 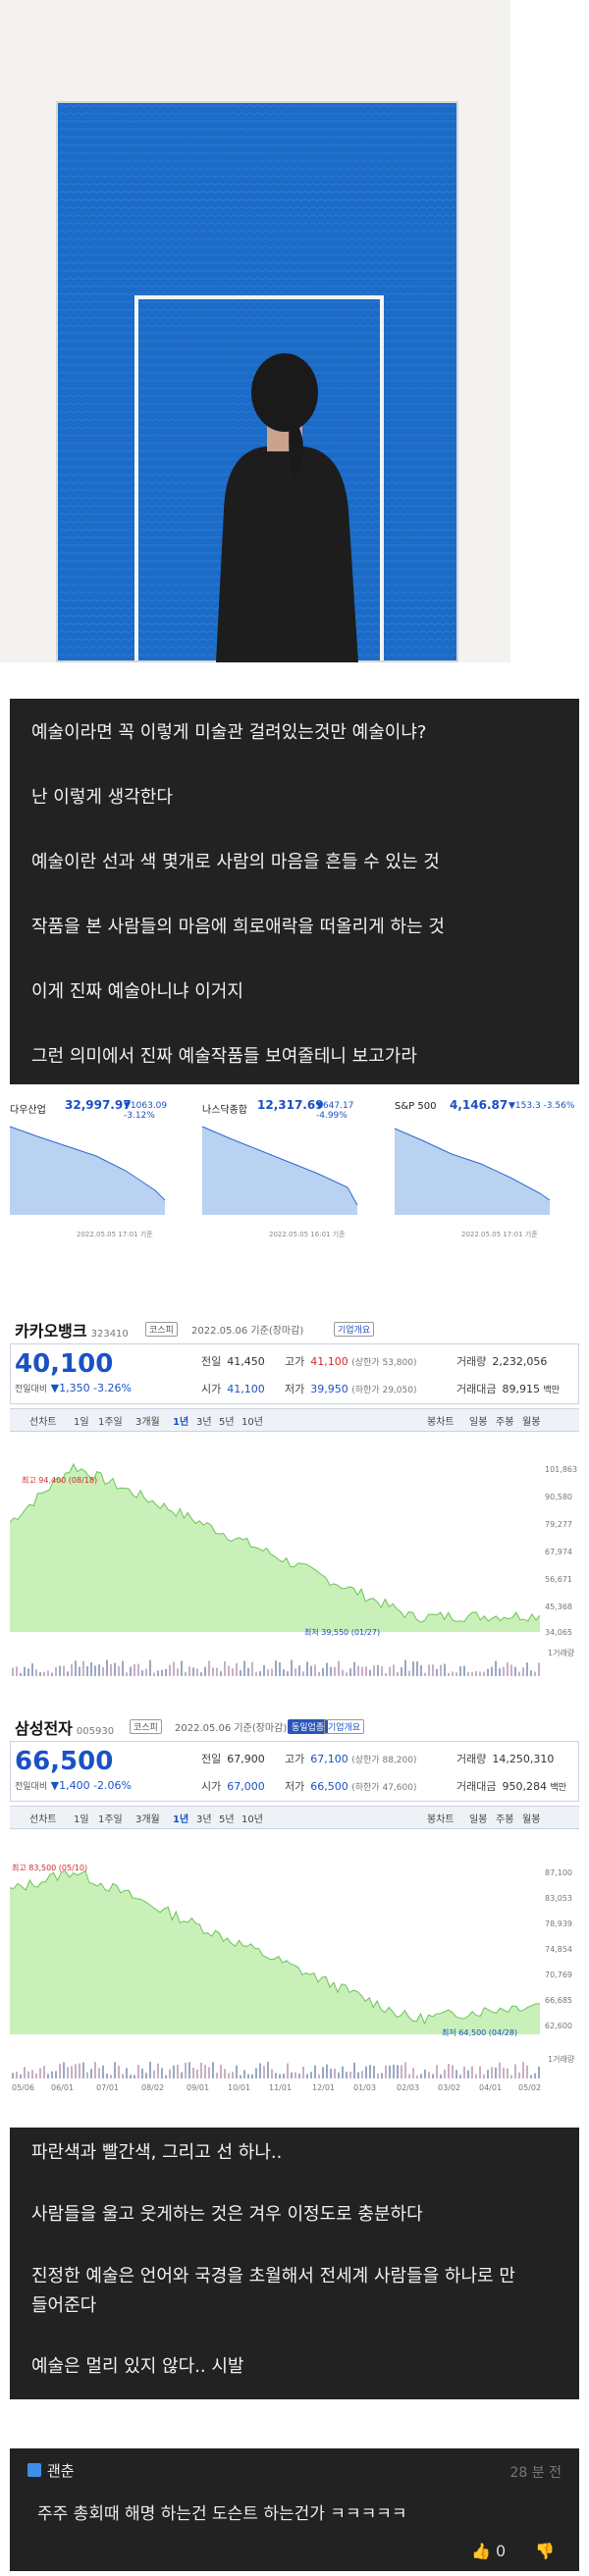 I want to click on post-paragraph: 작품을 본 사람들의 마음에 희로애락을 떠올리게 하는 것, so click(x=238, y=927).